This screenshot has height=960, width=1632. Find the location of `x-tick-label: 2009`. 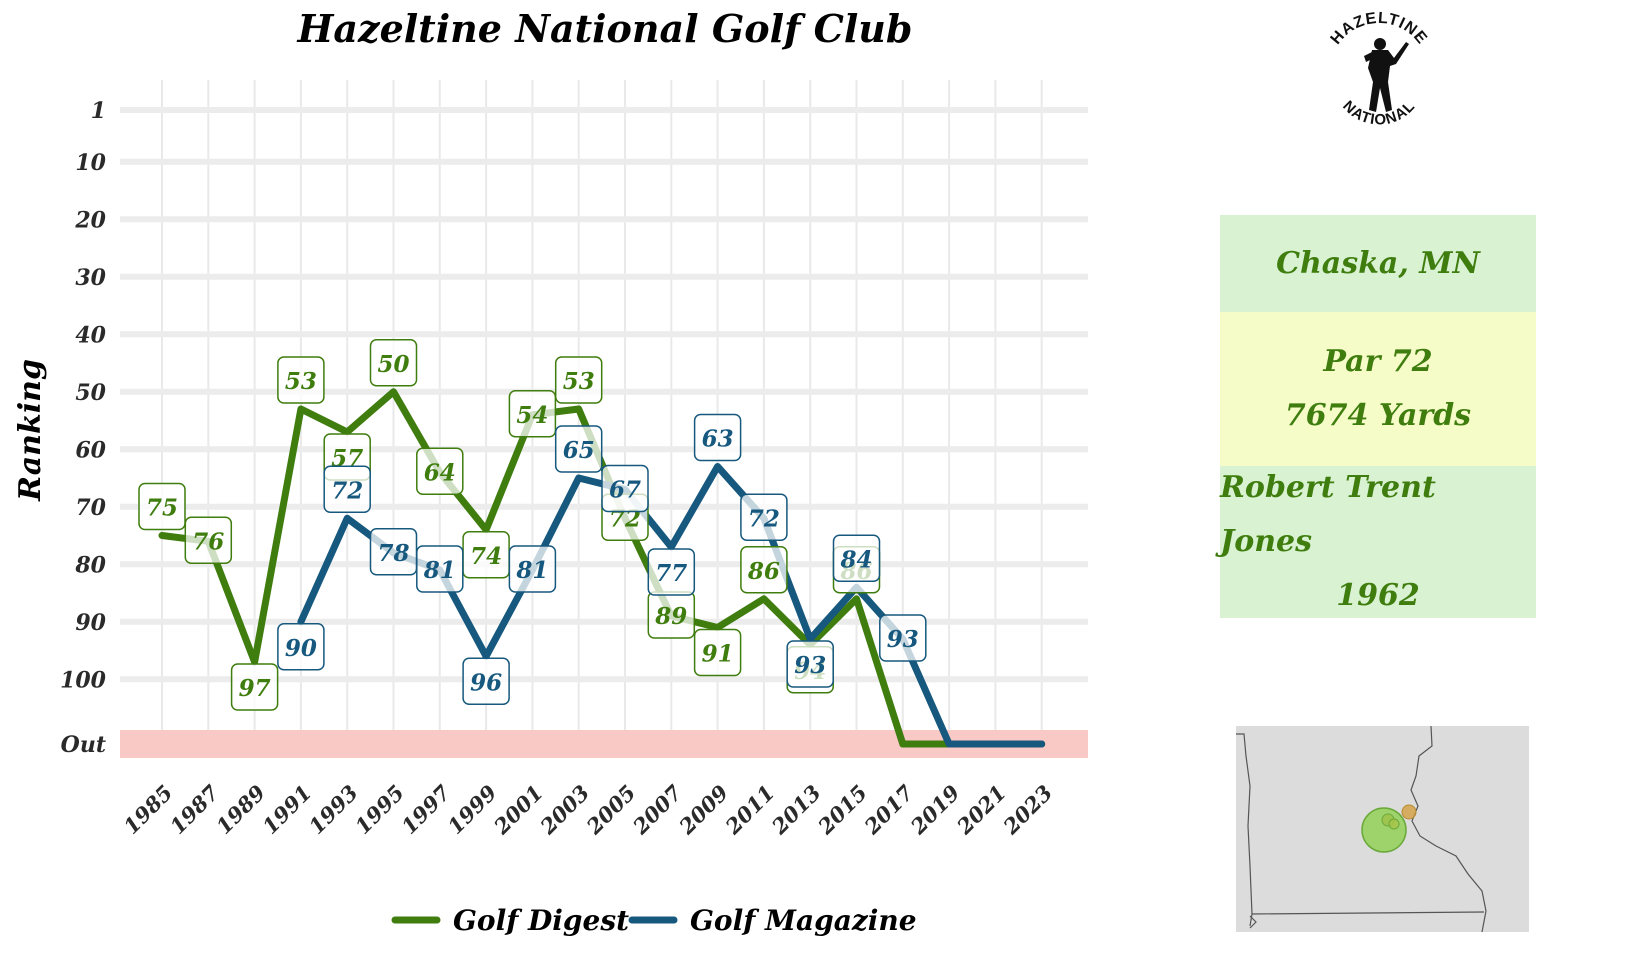

x-tick-label: 2009 is located at coordinates (703, 810).